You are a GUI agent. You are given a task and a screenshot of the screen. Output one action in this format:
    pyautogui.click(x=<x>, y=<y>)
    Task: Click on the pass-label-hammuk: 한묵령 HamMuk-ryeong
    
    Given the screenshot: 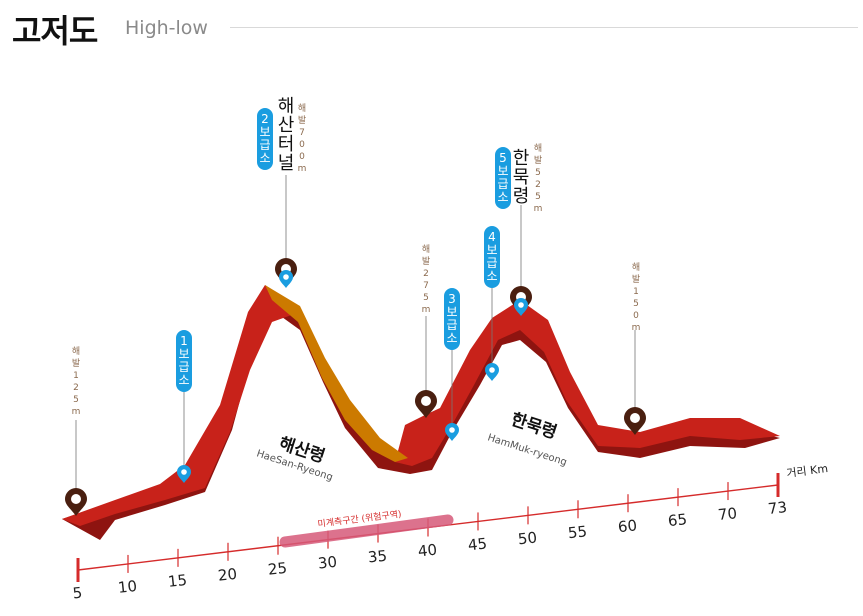 What is the action you would take?
    pyautogui.click(x=527, y=439)
    